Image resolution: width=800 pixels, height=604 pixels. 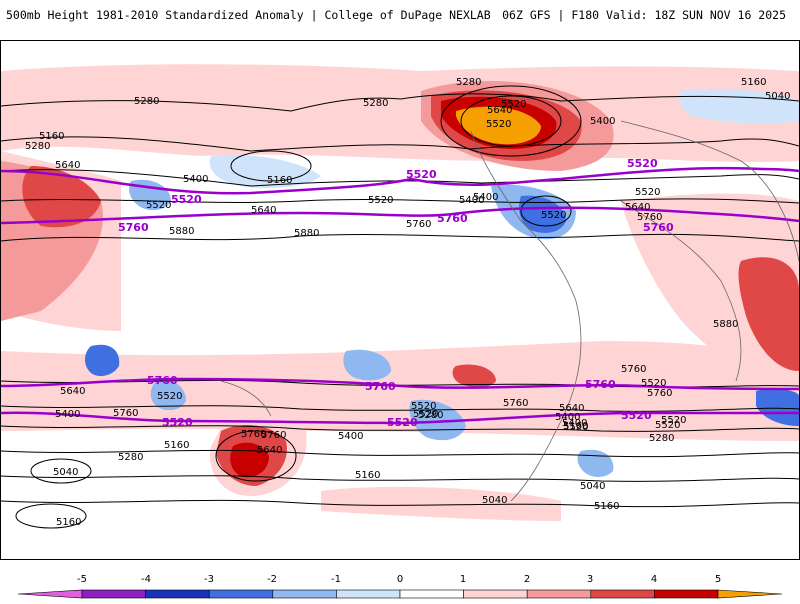 What do you see at coordinates (718, 579) in the screenshot?
I see `colorbar-tick-label: 5` at bounding box center [718, 579].